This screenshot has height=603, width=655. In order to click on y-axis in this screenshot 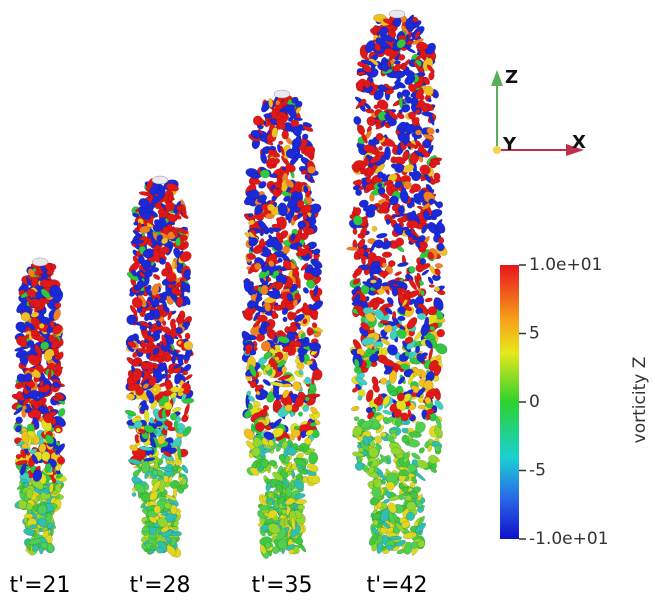, I will do `click(497, 150)`.